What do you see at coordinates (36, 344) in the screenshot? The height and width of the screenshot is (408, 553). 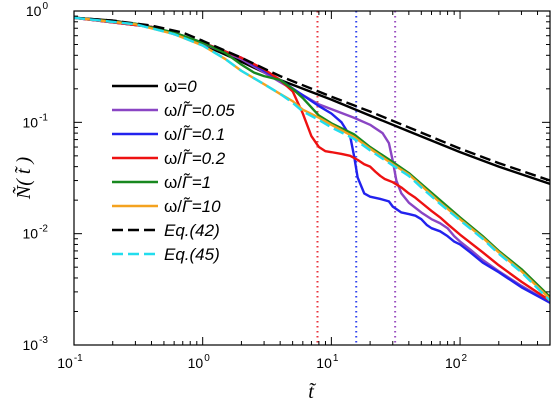 I see `y-tick-label: 10⁻³` at bounding box center [36, 344].